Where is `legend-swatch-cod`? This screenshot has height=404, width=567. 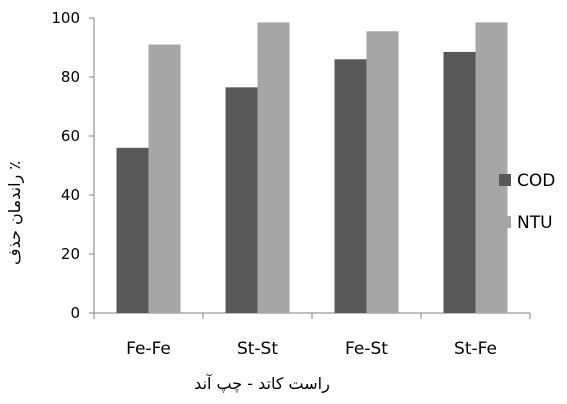
legend-swatch-cod is located at coordinates (505, 180).